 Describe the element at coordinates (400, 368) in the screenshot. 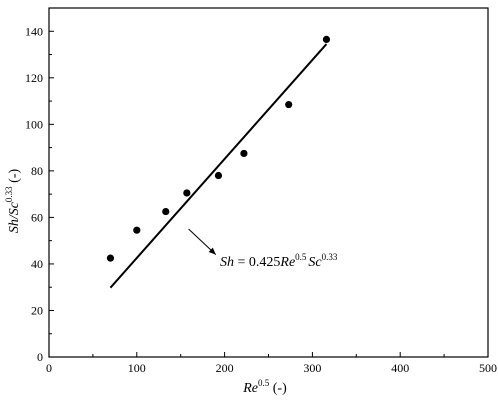

I see `x-tick-label: 400` at that location.